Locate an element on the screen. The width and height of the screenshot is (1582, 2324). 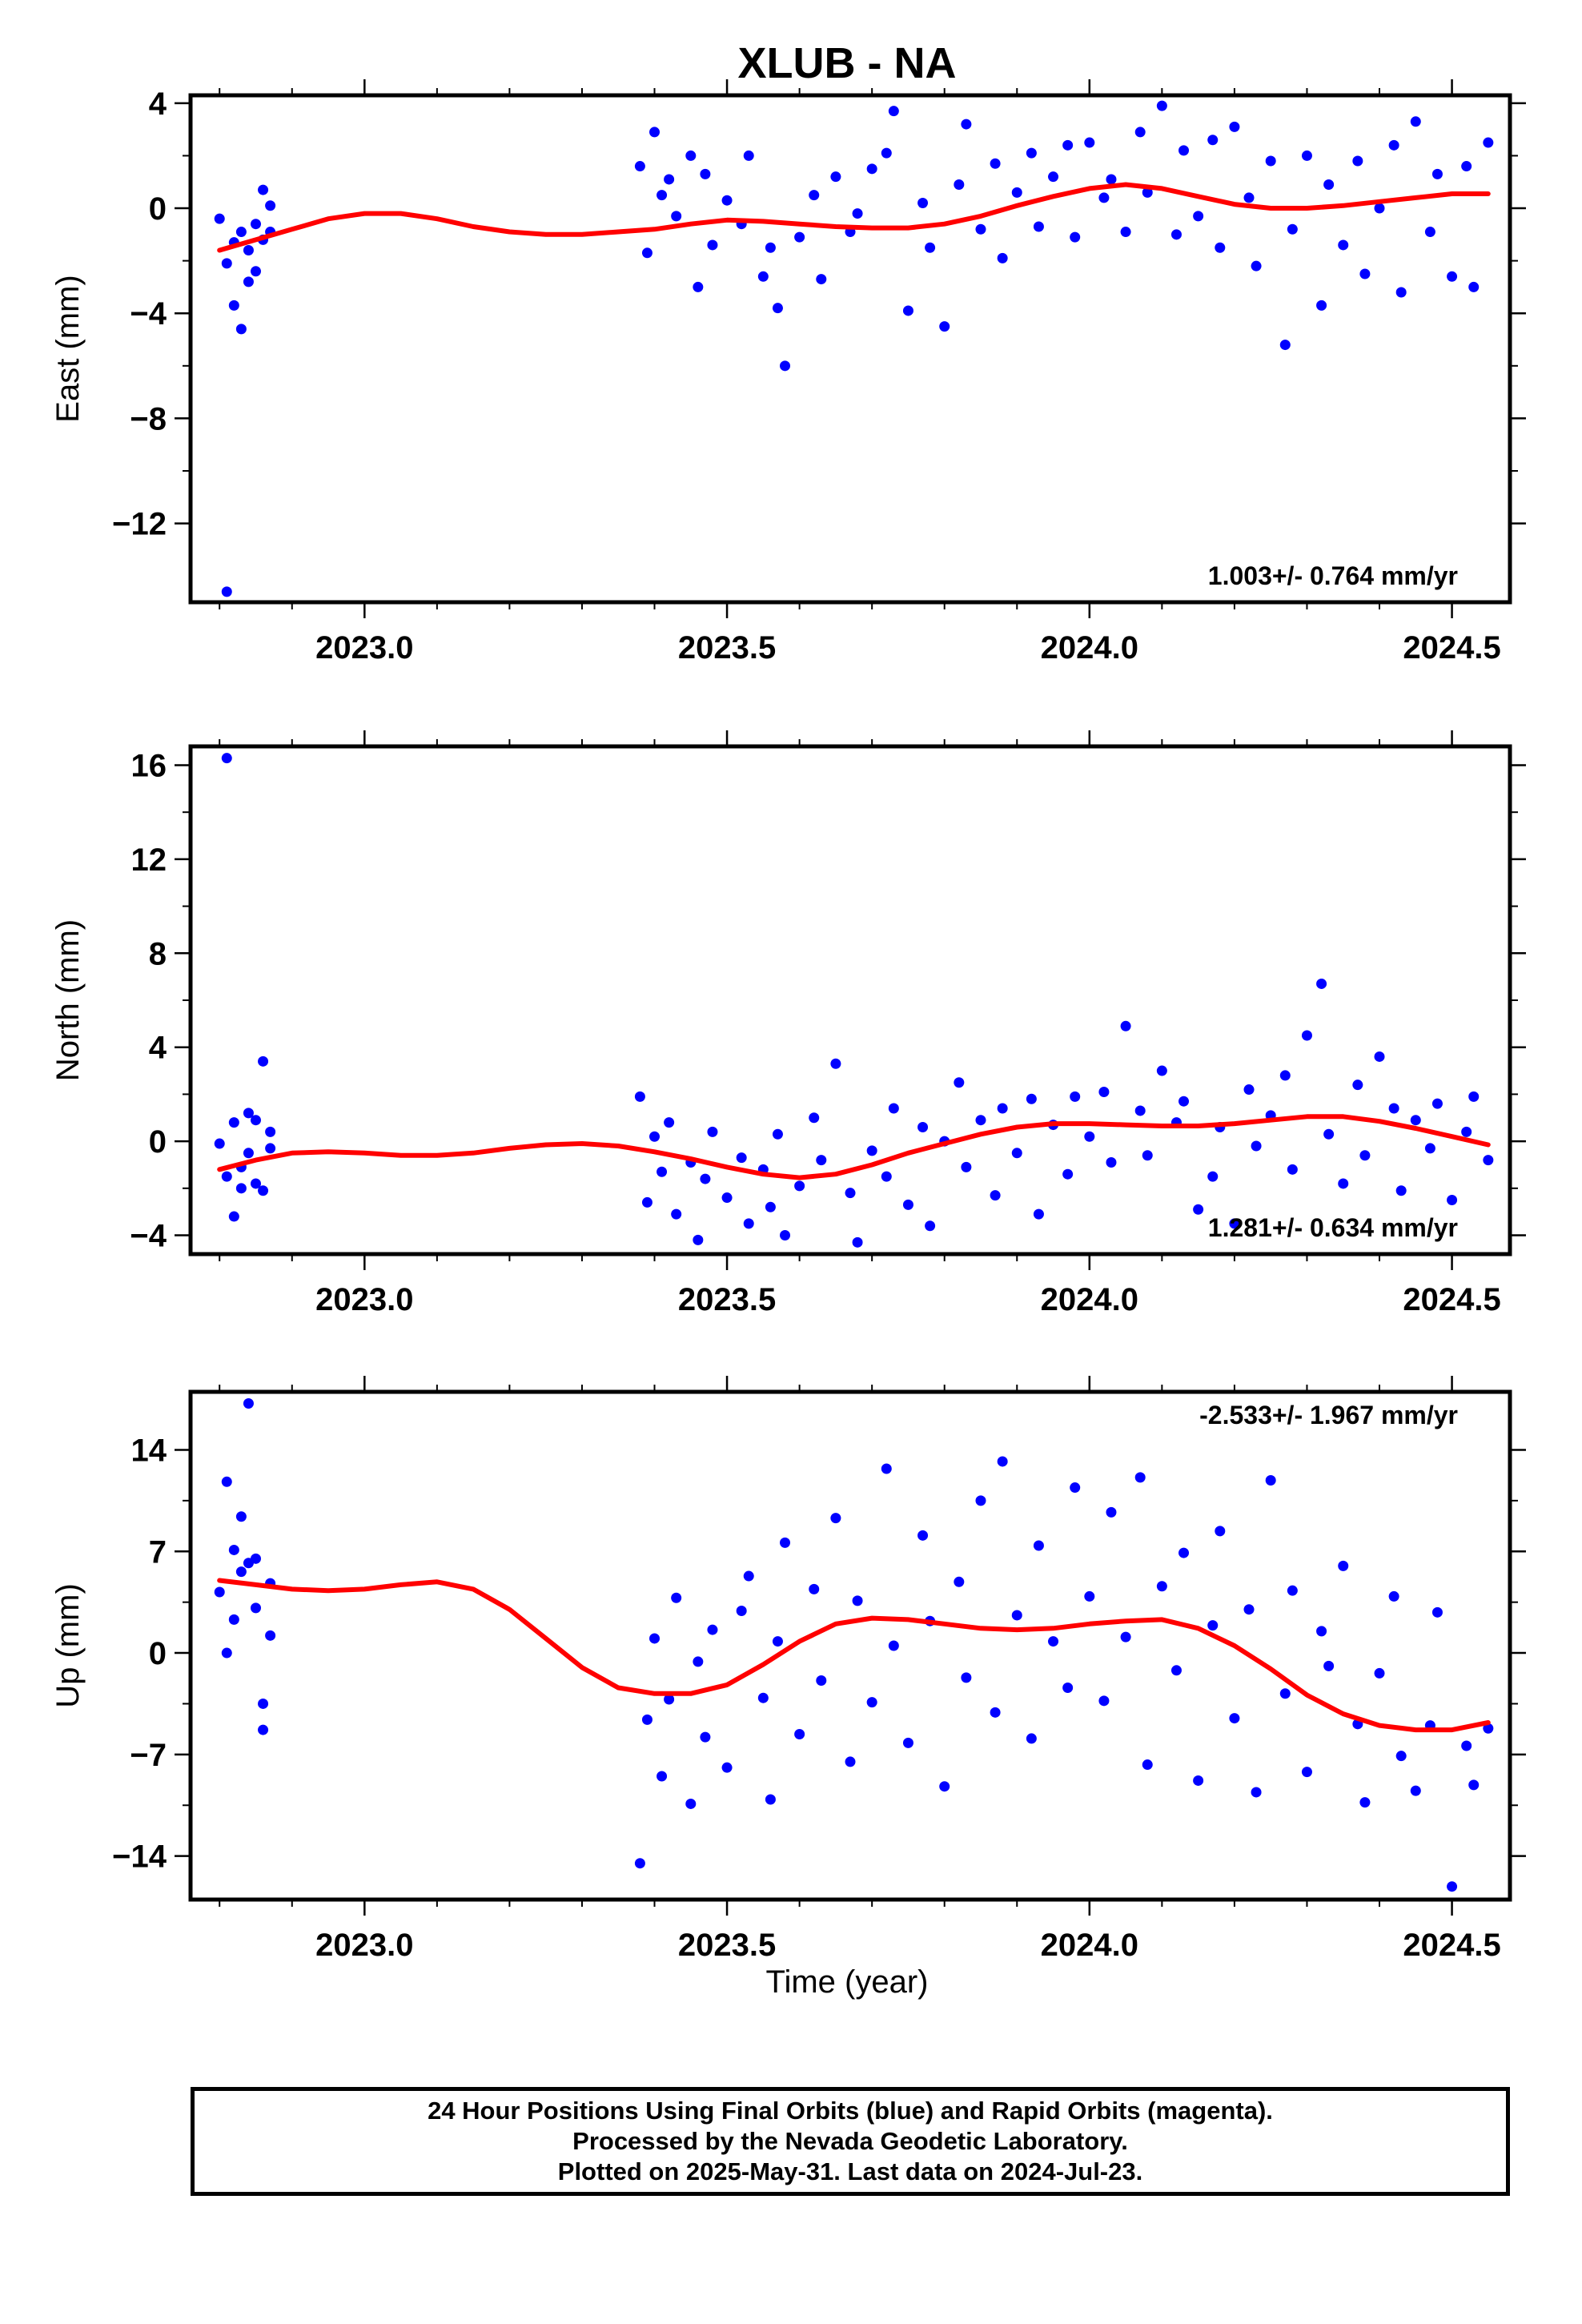
east-x-tick-label: 2023.0 is located at coordinates (364, 647).